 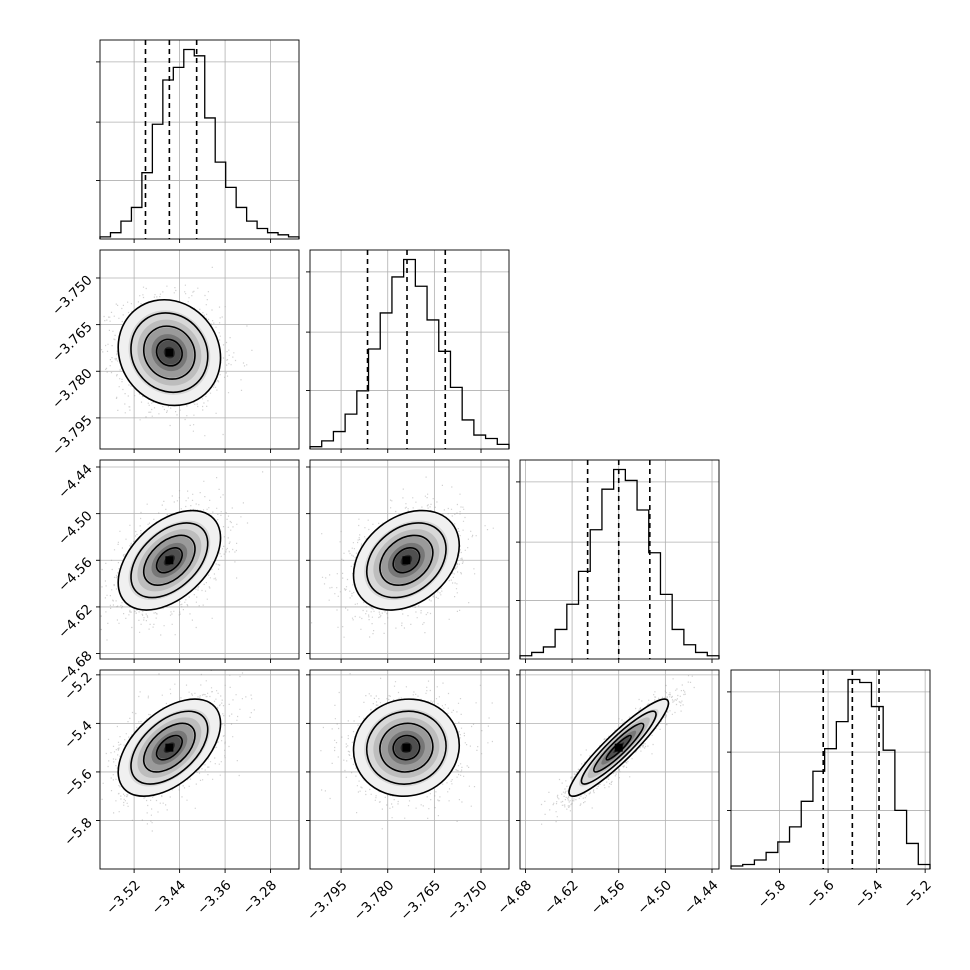 What do you see at coordinates (75, 528) in the screenshot?
I see `y-tick-label: −4.50` at bounding box center [75, 528].